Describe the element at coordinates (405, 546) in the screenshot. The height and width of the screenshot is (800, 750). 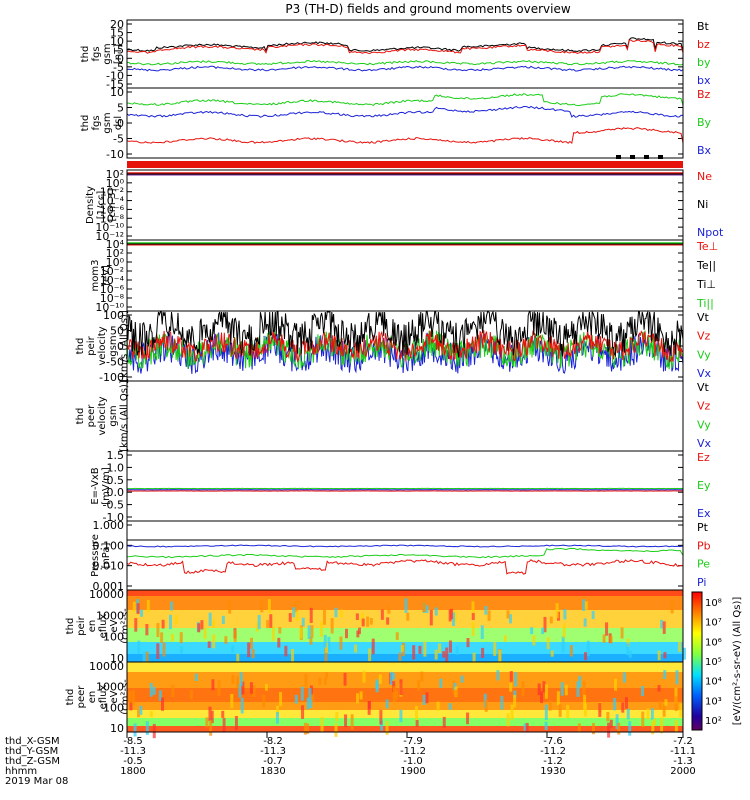
I see `line-Pi` at that location.